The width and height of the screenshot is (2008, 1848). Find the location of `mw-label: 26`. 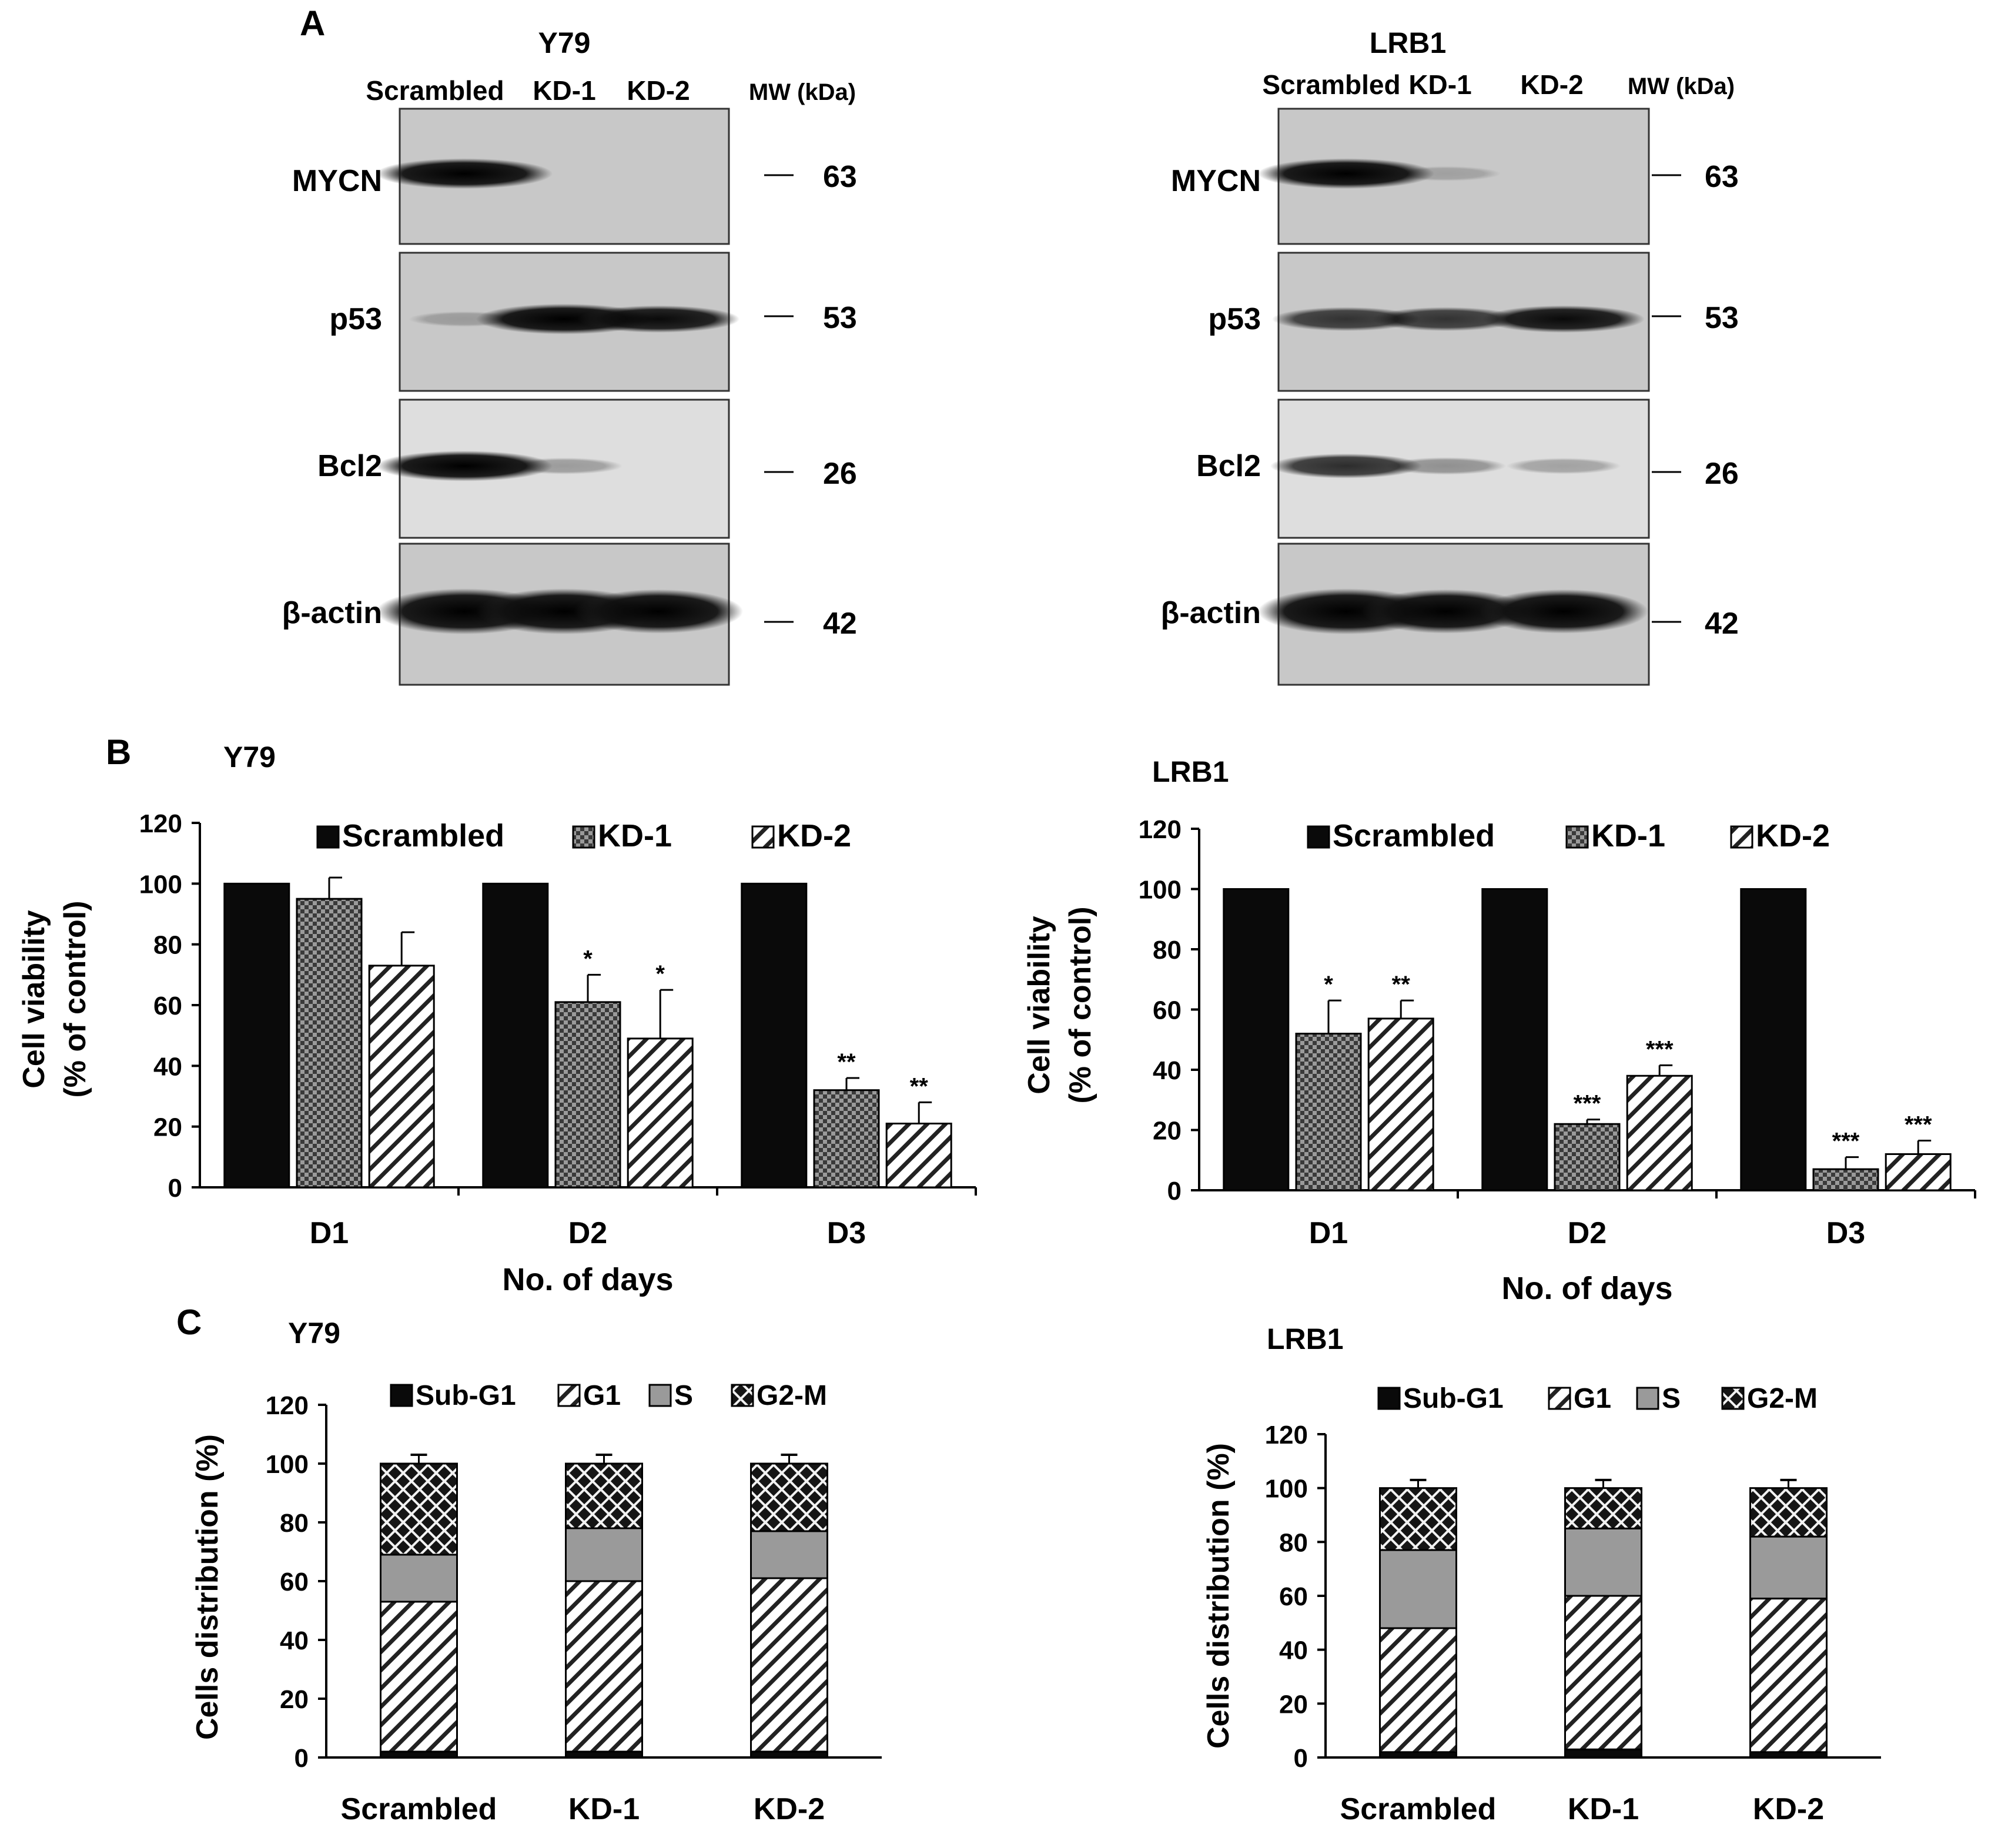

mw-label: 26 is located at coordinates (1722, 474).